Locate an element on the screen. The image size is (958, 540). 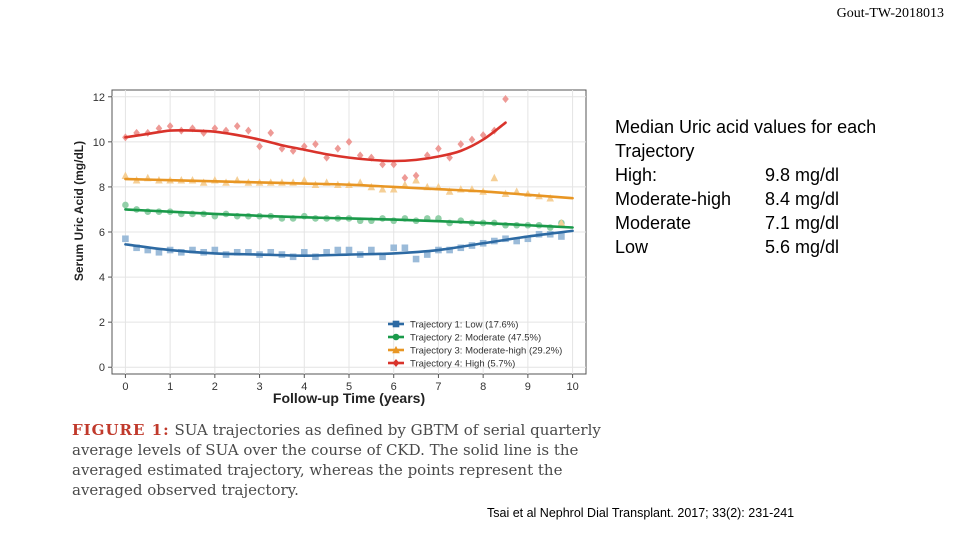
median-row-low: Low 5.6 mg/dl is located at coordinates (786, 247).